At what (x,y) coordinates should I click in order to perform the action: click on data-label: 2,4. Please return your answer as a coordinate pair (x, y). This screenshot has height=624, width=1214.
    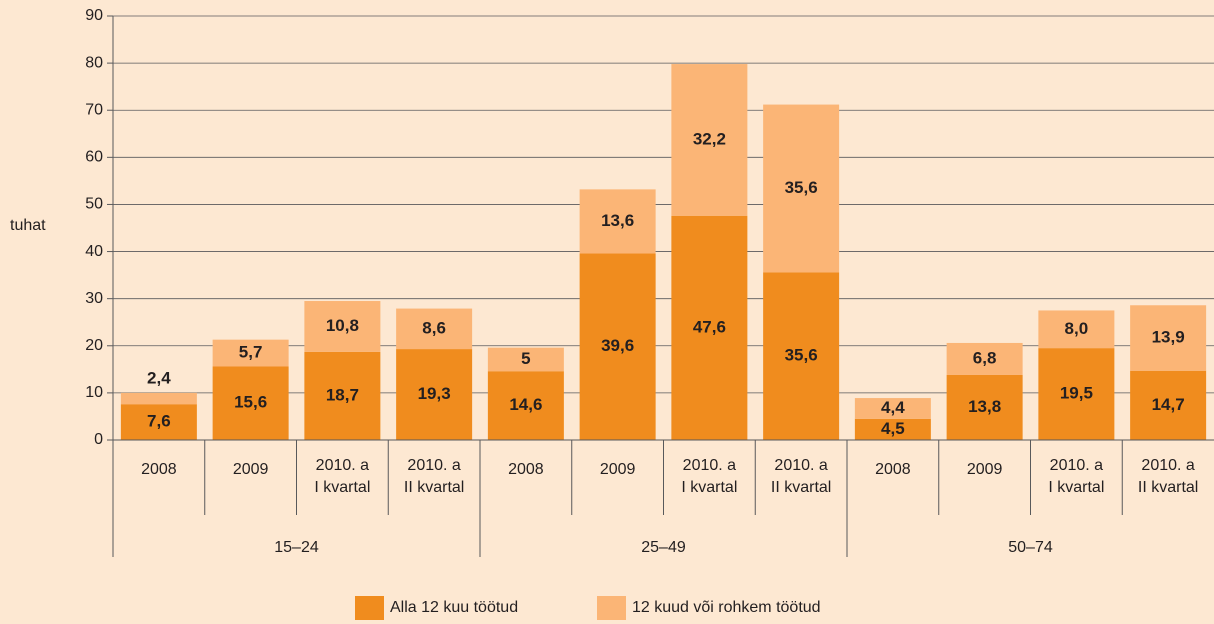
    Looking at the image, I should click on (159, 377).